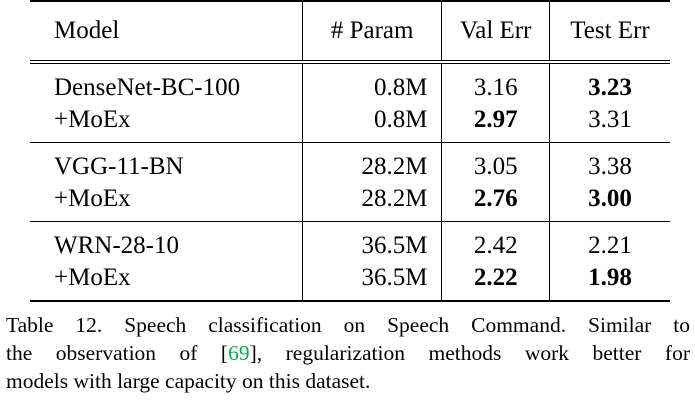 This screenshot has width=695, height=406. Describe the element at coordinates (166, 32) in the screenshot. I see `header-model: Model` at that location.